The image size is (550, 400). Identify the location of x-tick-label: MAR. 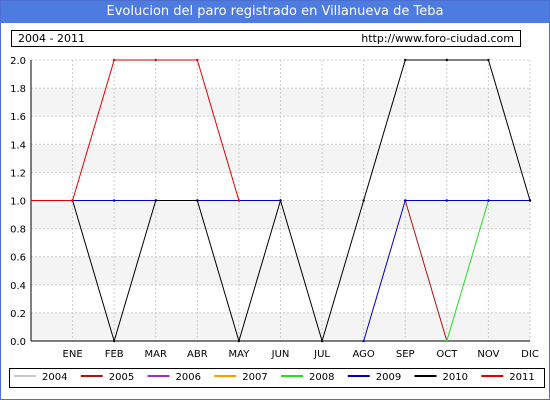
(156, 354).